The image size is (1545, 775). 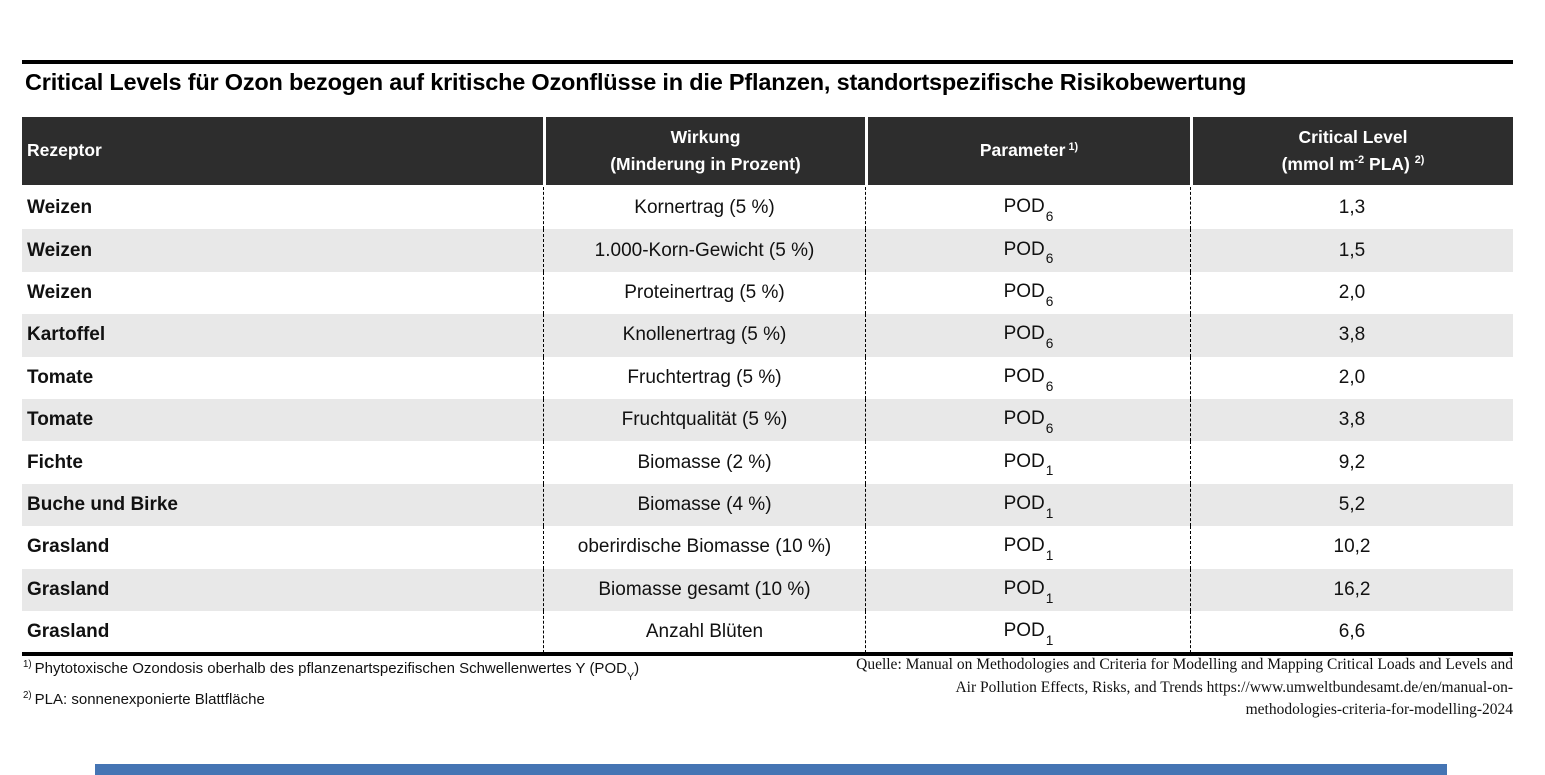 I want to click on footnote-ref-1: 1), so click(x=1073, y=146).